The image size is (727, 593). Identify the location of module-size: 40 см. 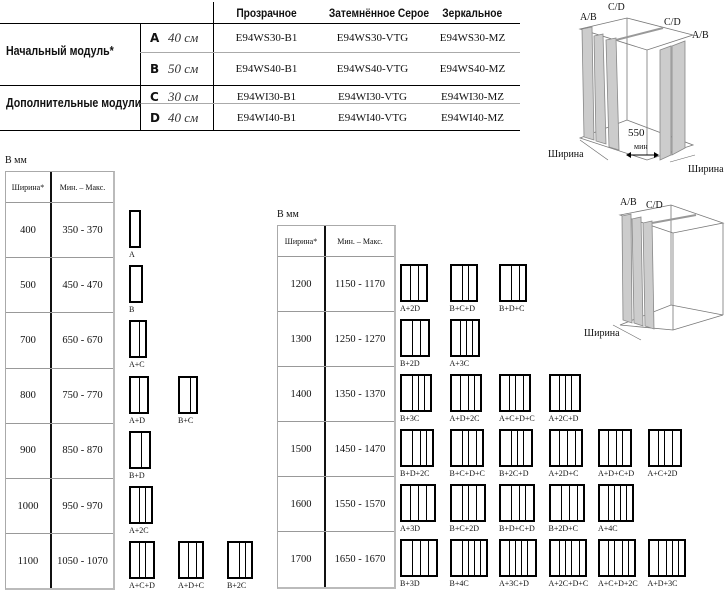
(183, 37).